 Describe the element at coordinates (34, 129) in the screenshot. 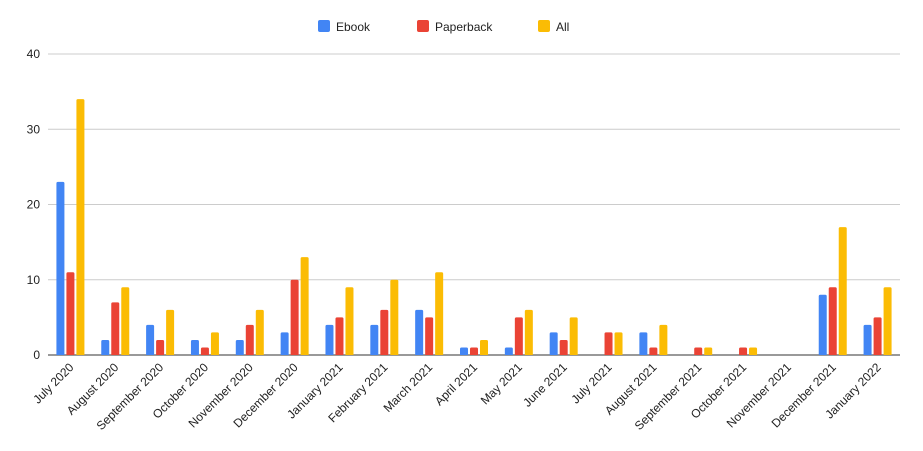

I see `y-tick-label: 30` at that location.